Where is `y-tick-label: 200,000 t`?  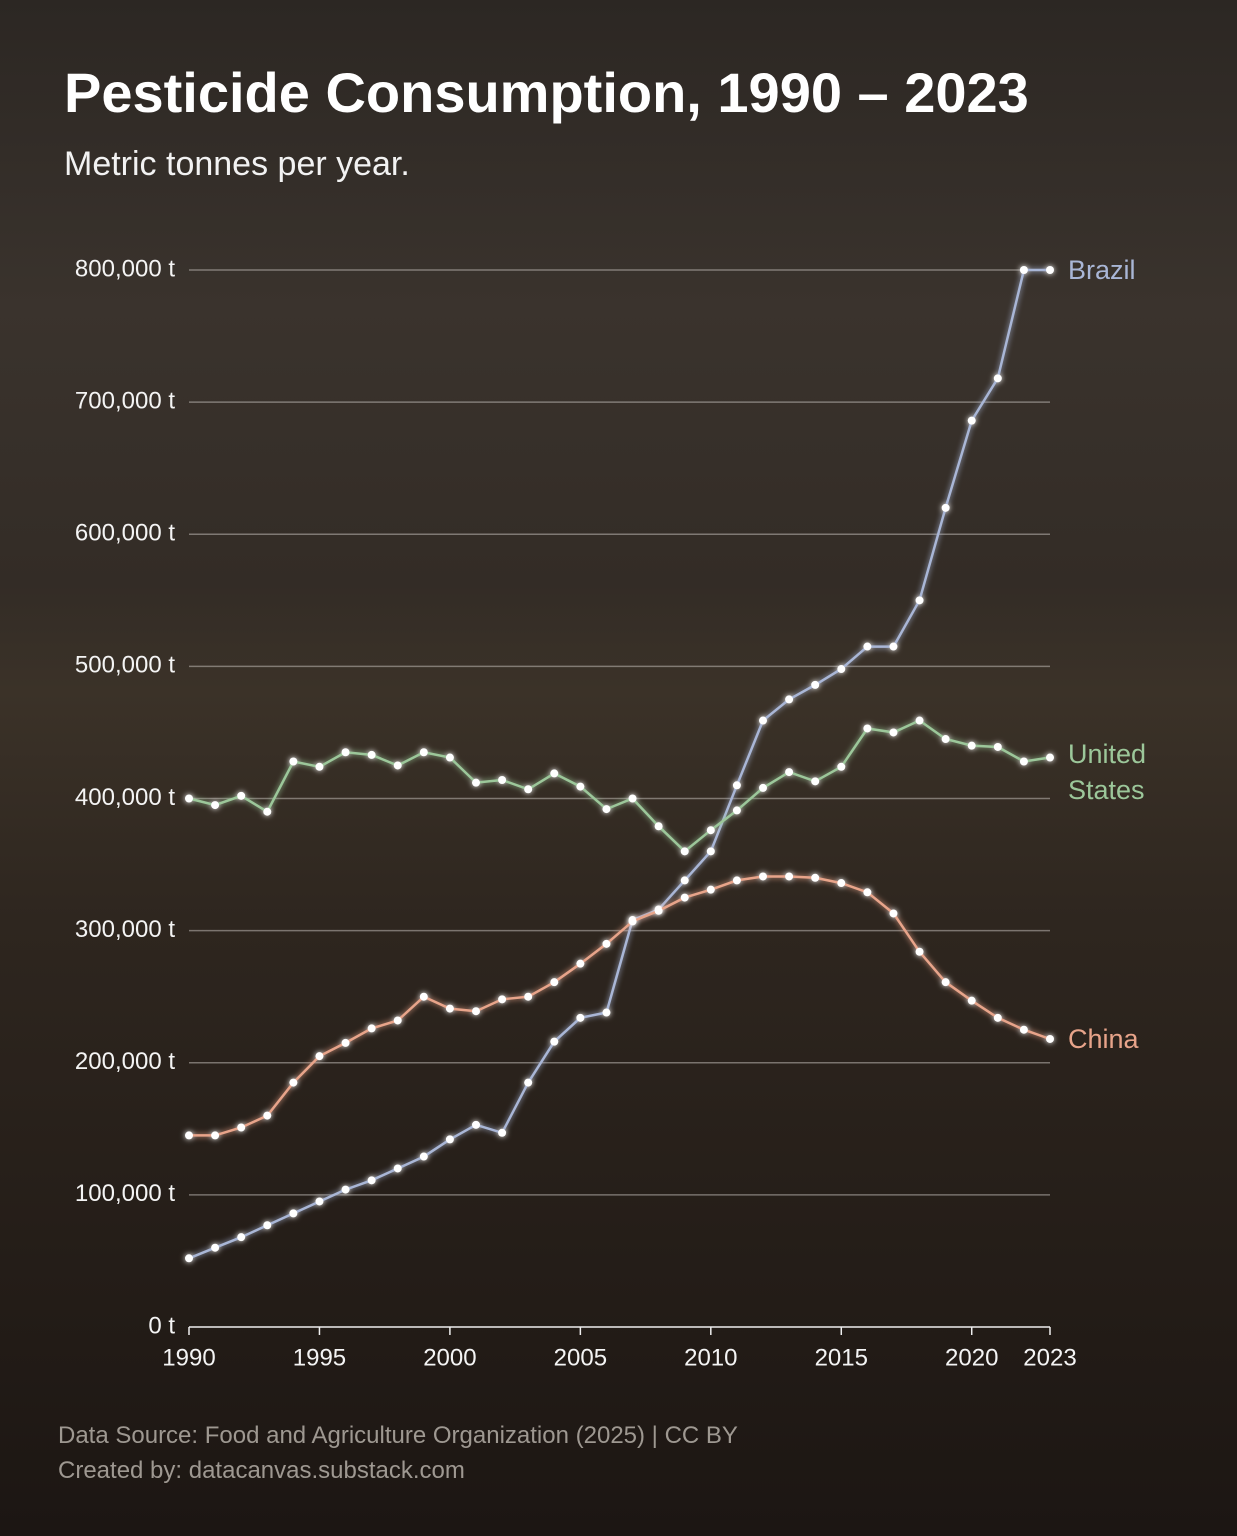 y-tick-label: 200,000 t is located at coordinates (125, 1061).